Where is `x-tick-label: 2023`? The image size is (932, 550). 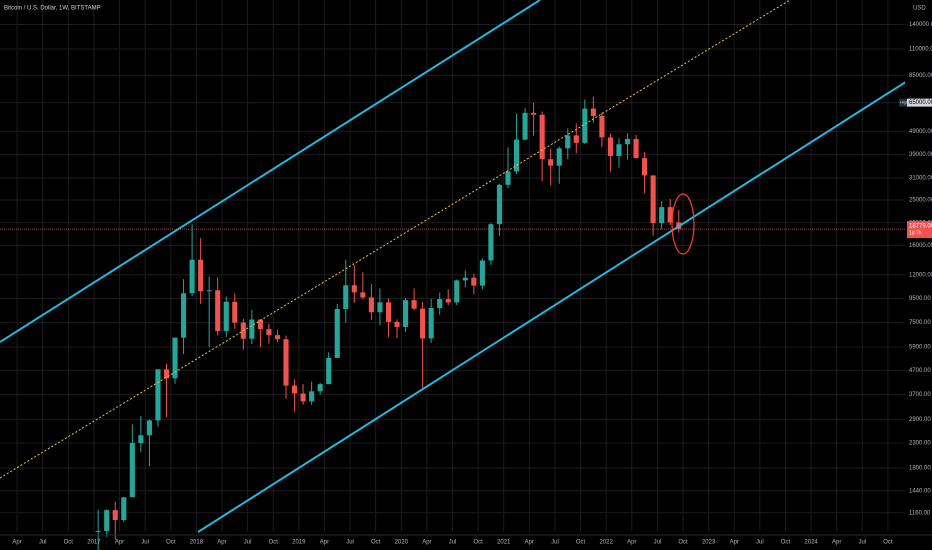 x-tick-label: 2023 is located at coordinates (709, 543).